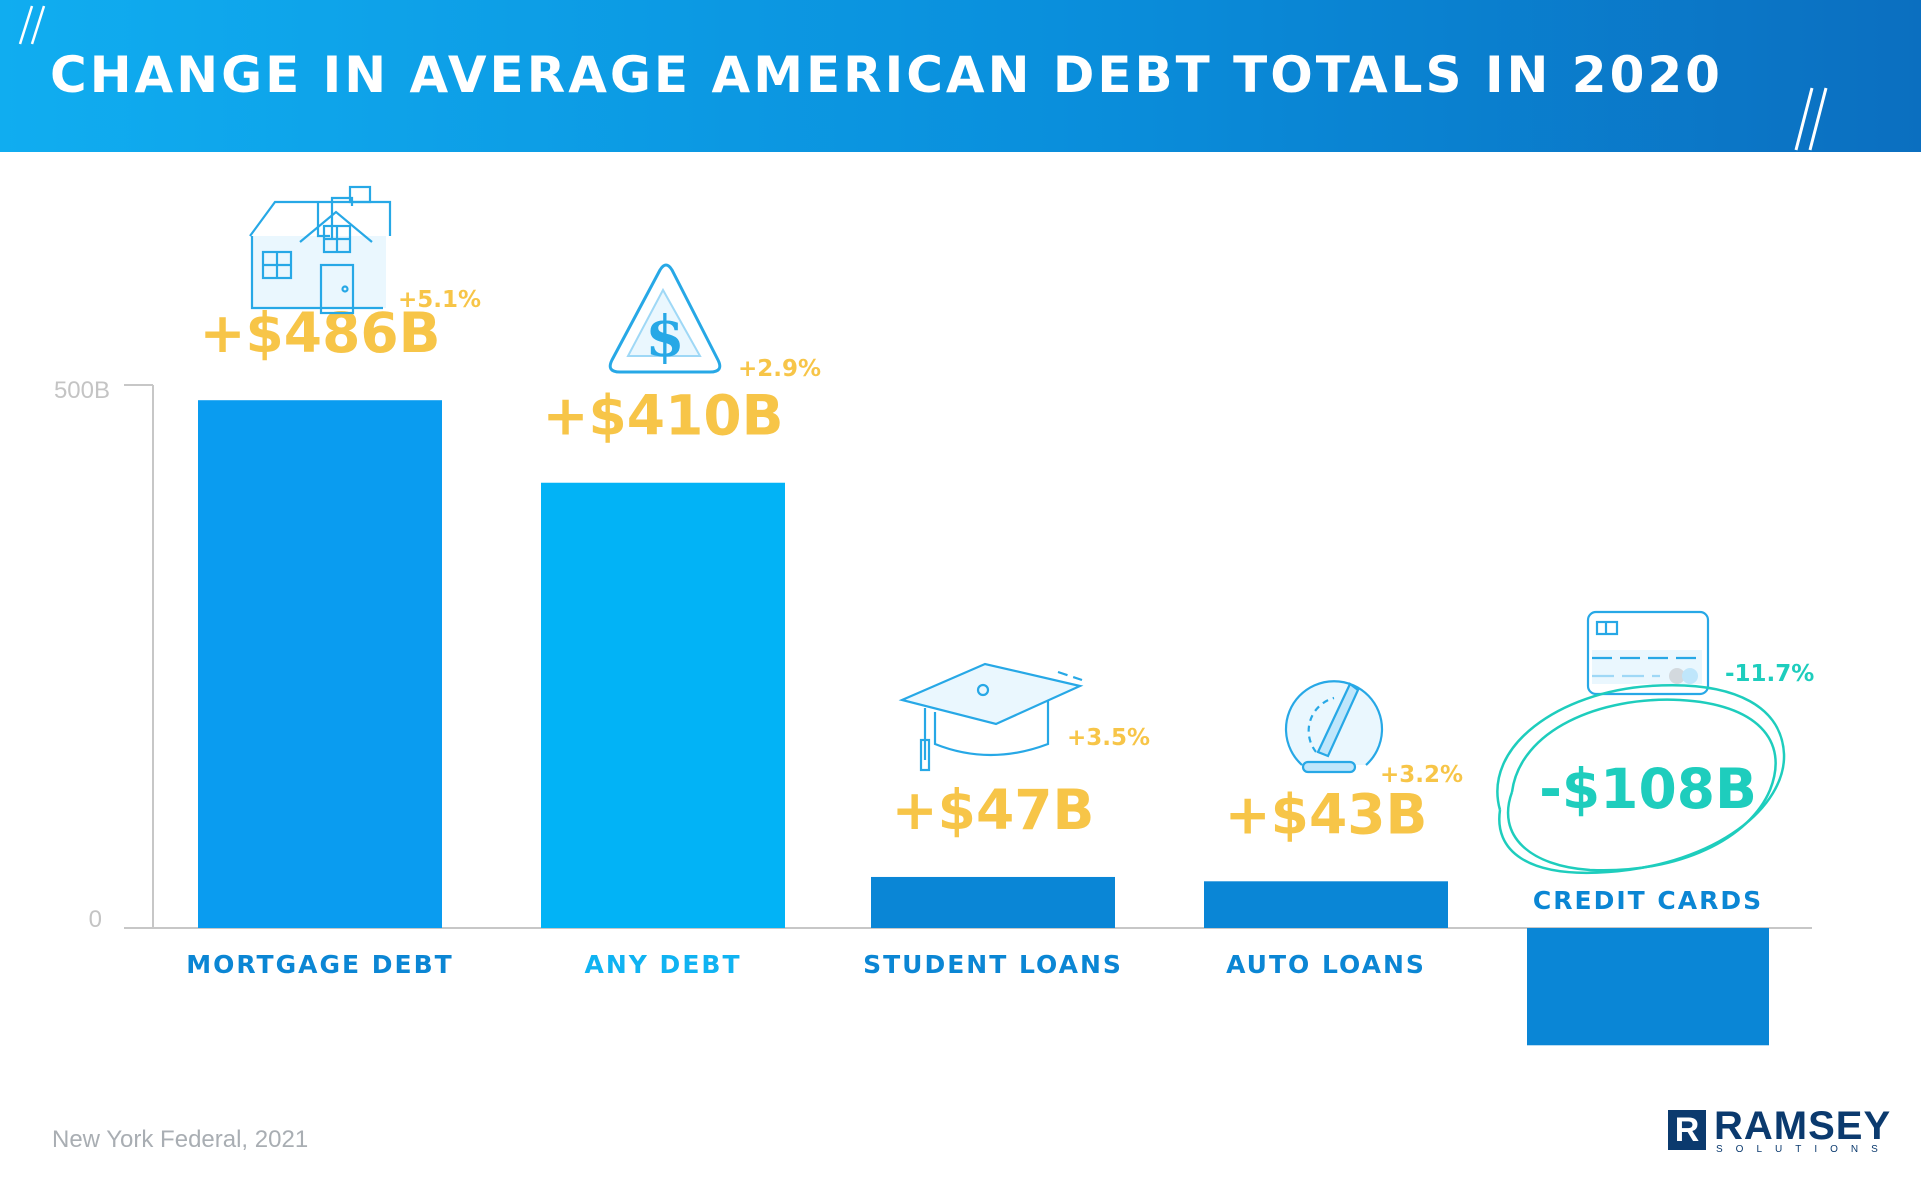 This screenshot has width=1921, height=1184. What do you see at coordinates (991, 717) in the screenshot?
I see `graduation-cap-icon` at bounding box center [991, 717].